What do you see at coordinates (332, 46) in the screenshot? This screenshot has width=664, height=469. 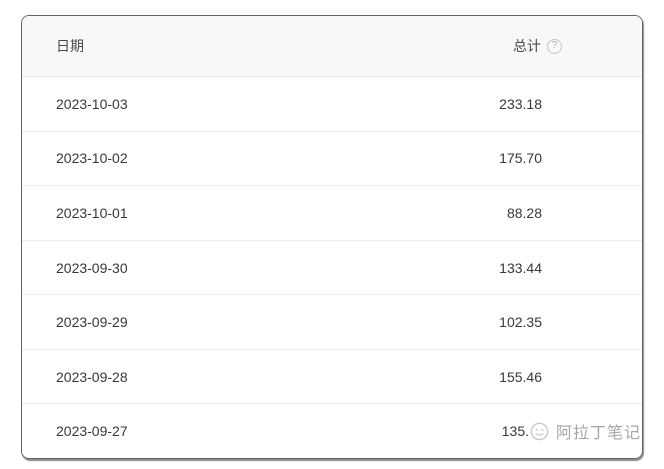 I see `table-header-row: 日期 总计 ?` at bounding box center [332, 46].